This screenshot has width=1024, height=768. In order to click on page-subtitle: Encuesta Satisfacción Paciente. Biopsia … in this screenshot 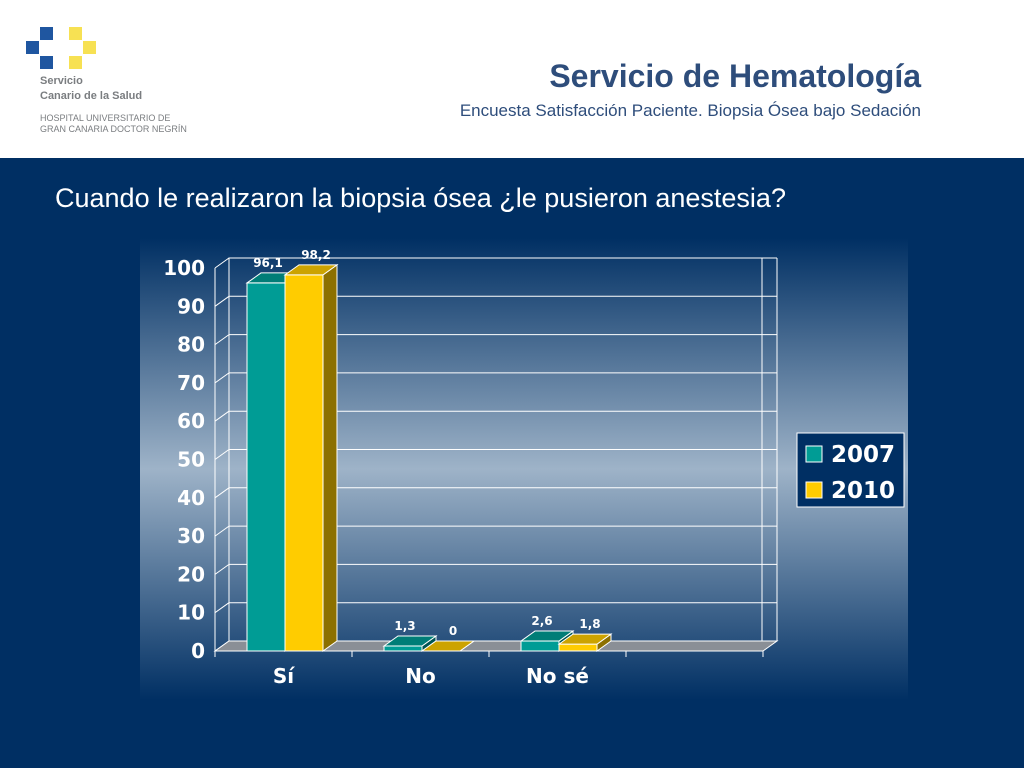, I will do `click(690, 110)`.